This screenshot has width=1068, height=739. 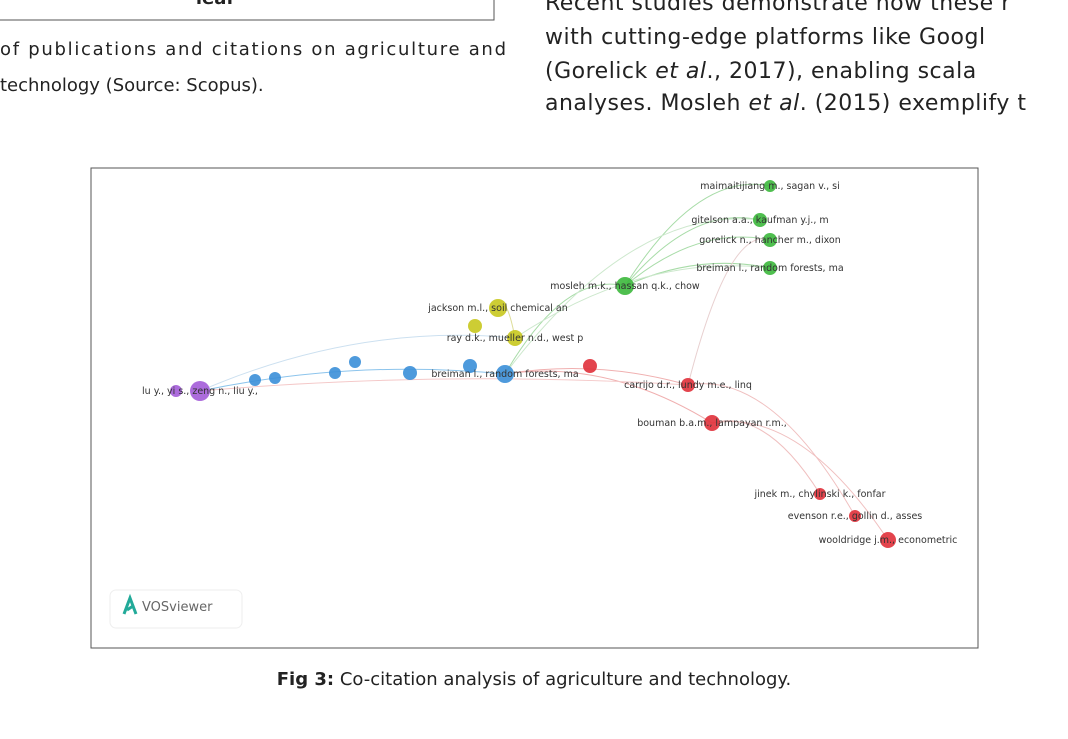 I want to click on text: . (2015) exemplify t, so click(x=913, y=103).